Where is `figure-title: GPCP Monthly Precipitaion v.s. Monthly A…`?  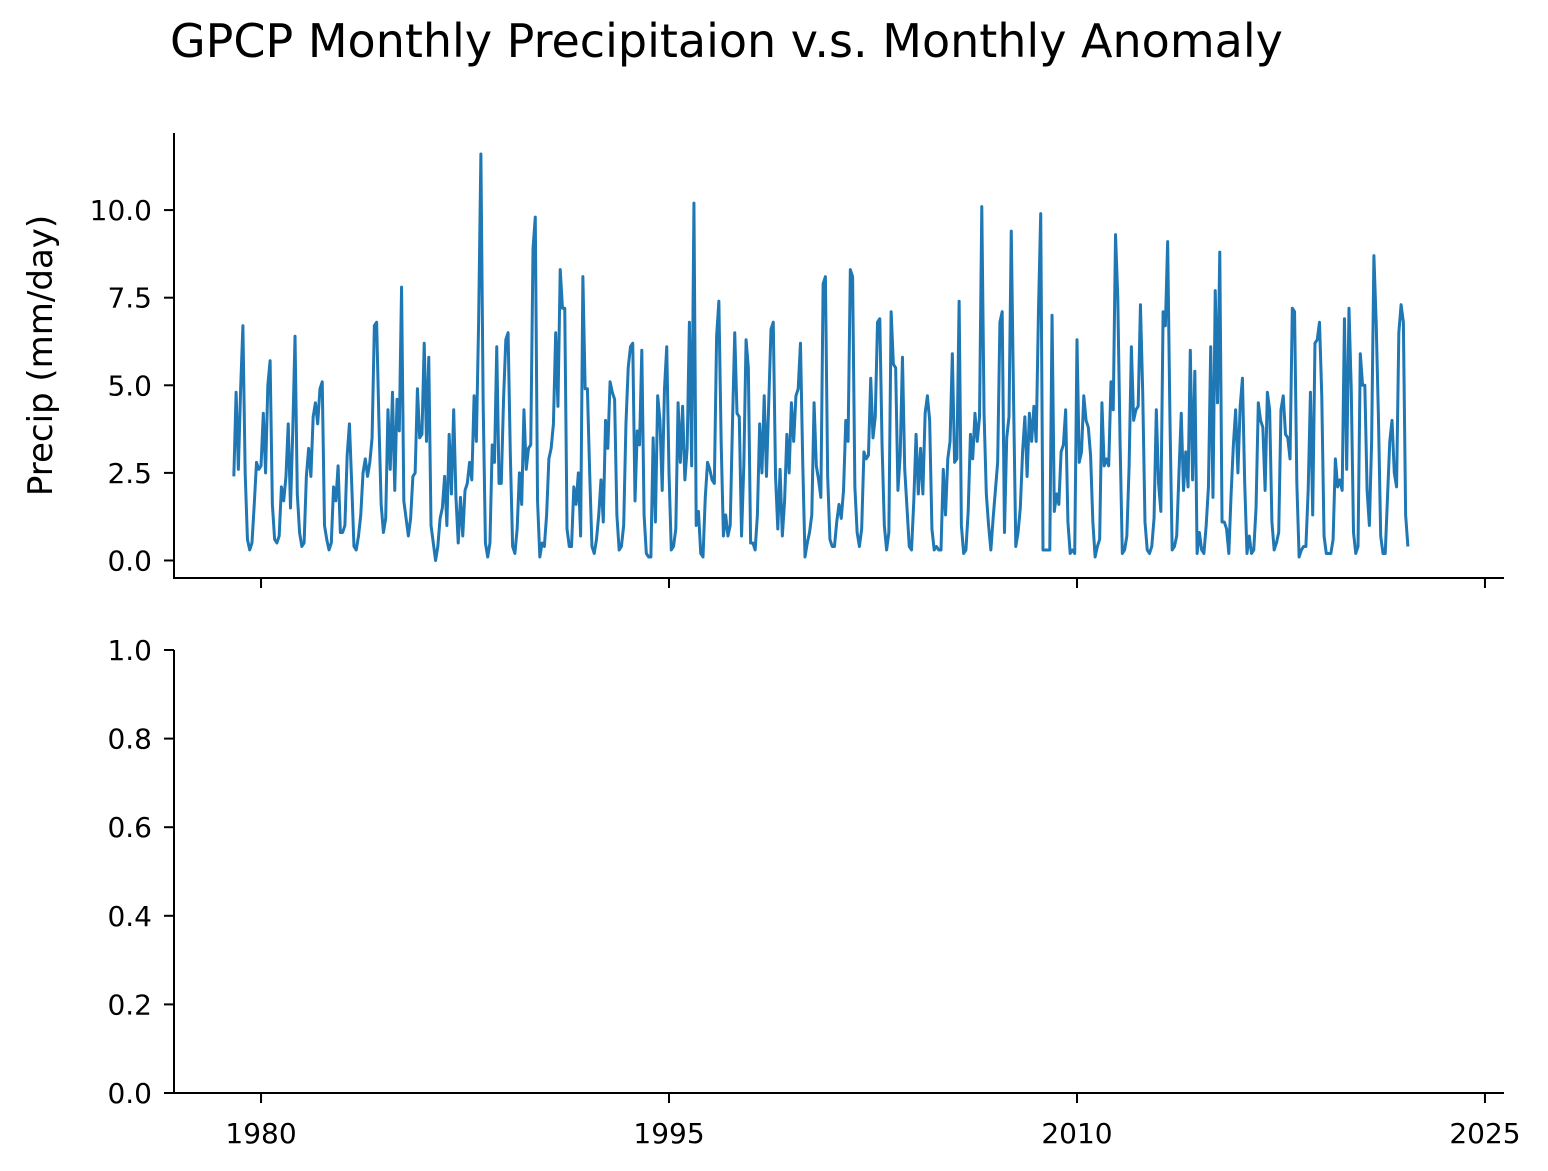
figure-title: GPCP Monthly Precipitaion v.s. Monthly A… is located at coordinates (726, 41).